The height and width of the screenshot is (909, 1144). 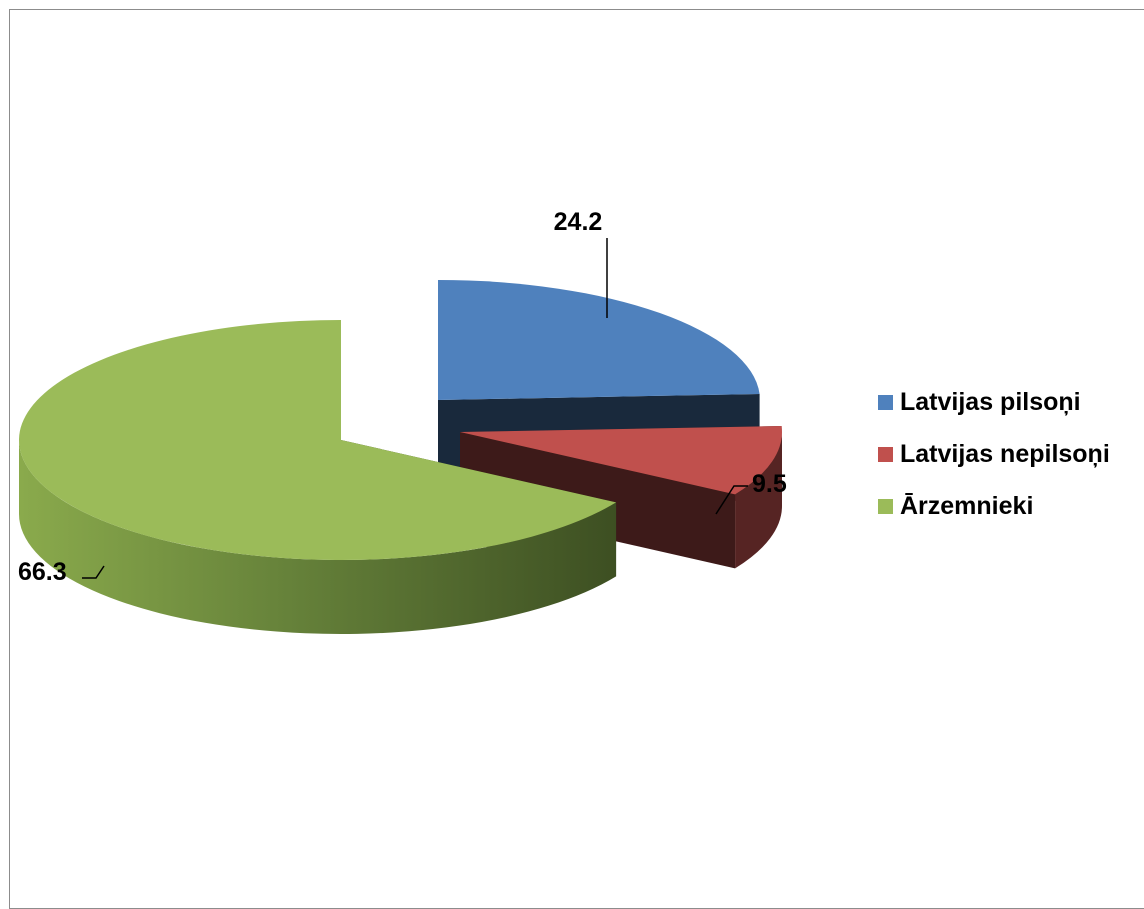 I want to click on legend-label: Ārzemnieki, so click(x=967, y=506).